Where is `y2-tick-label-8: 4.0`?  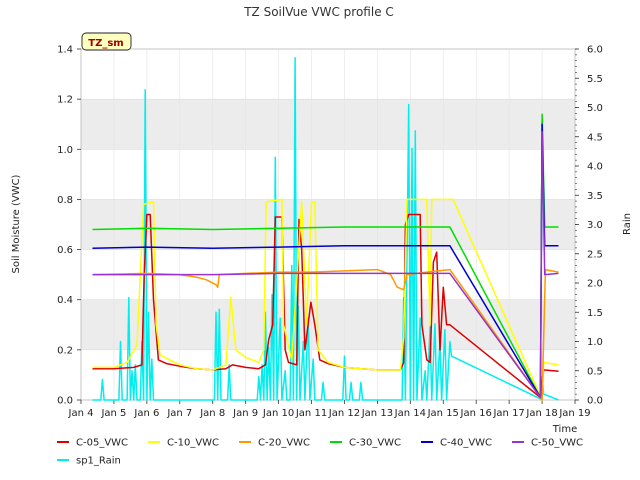 y2-tick-label-8: 4.0 is located at coordinates (595, 167).